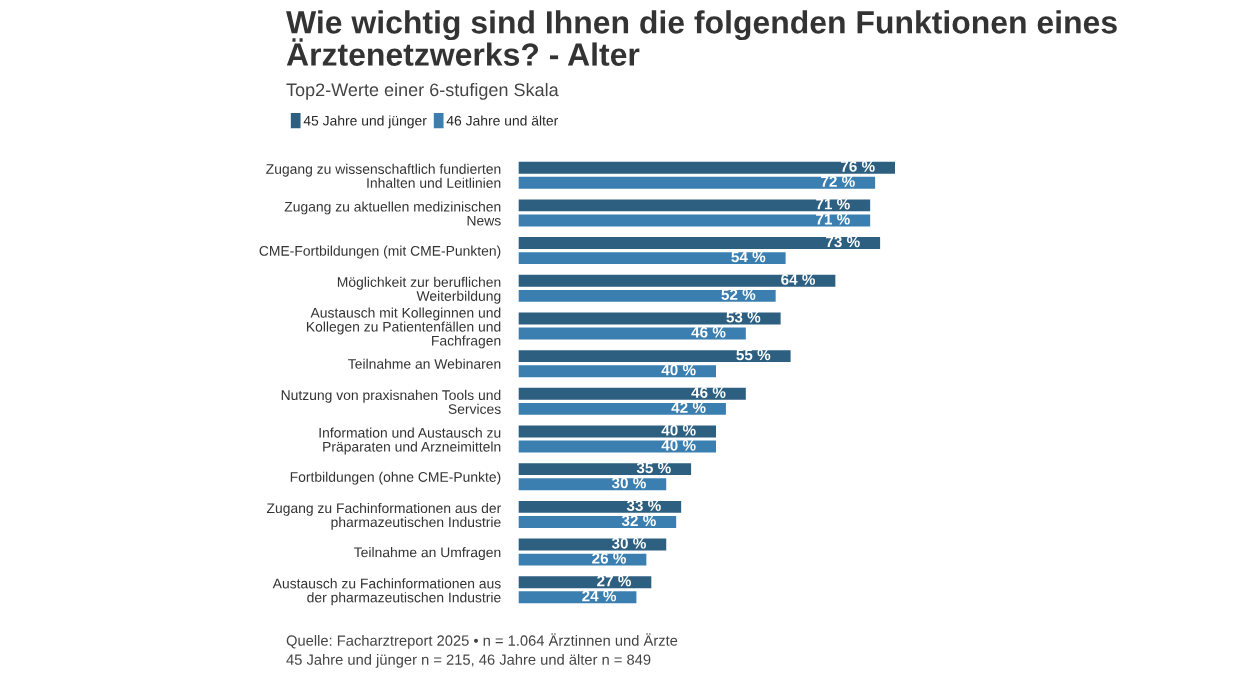 Image resolution: width=1260 pixels, height=680 pixels. Describe the element at coordinates (422, 91) in the screenshot. I see `chart-subtitle: Top2-Werte einer 6-stufigen Skala` at that location.